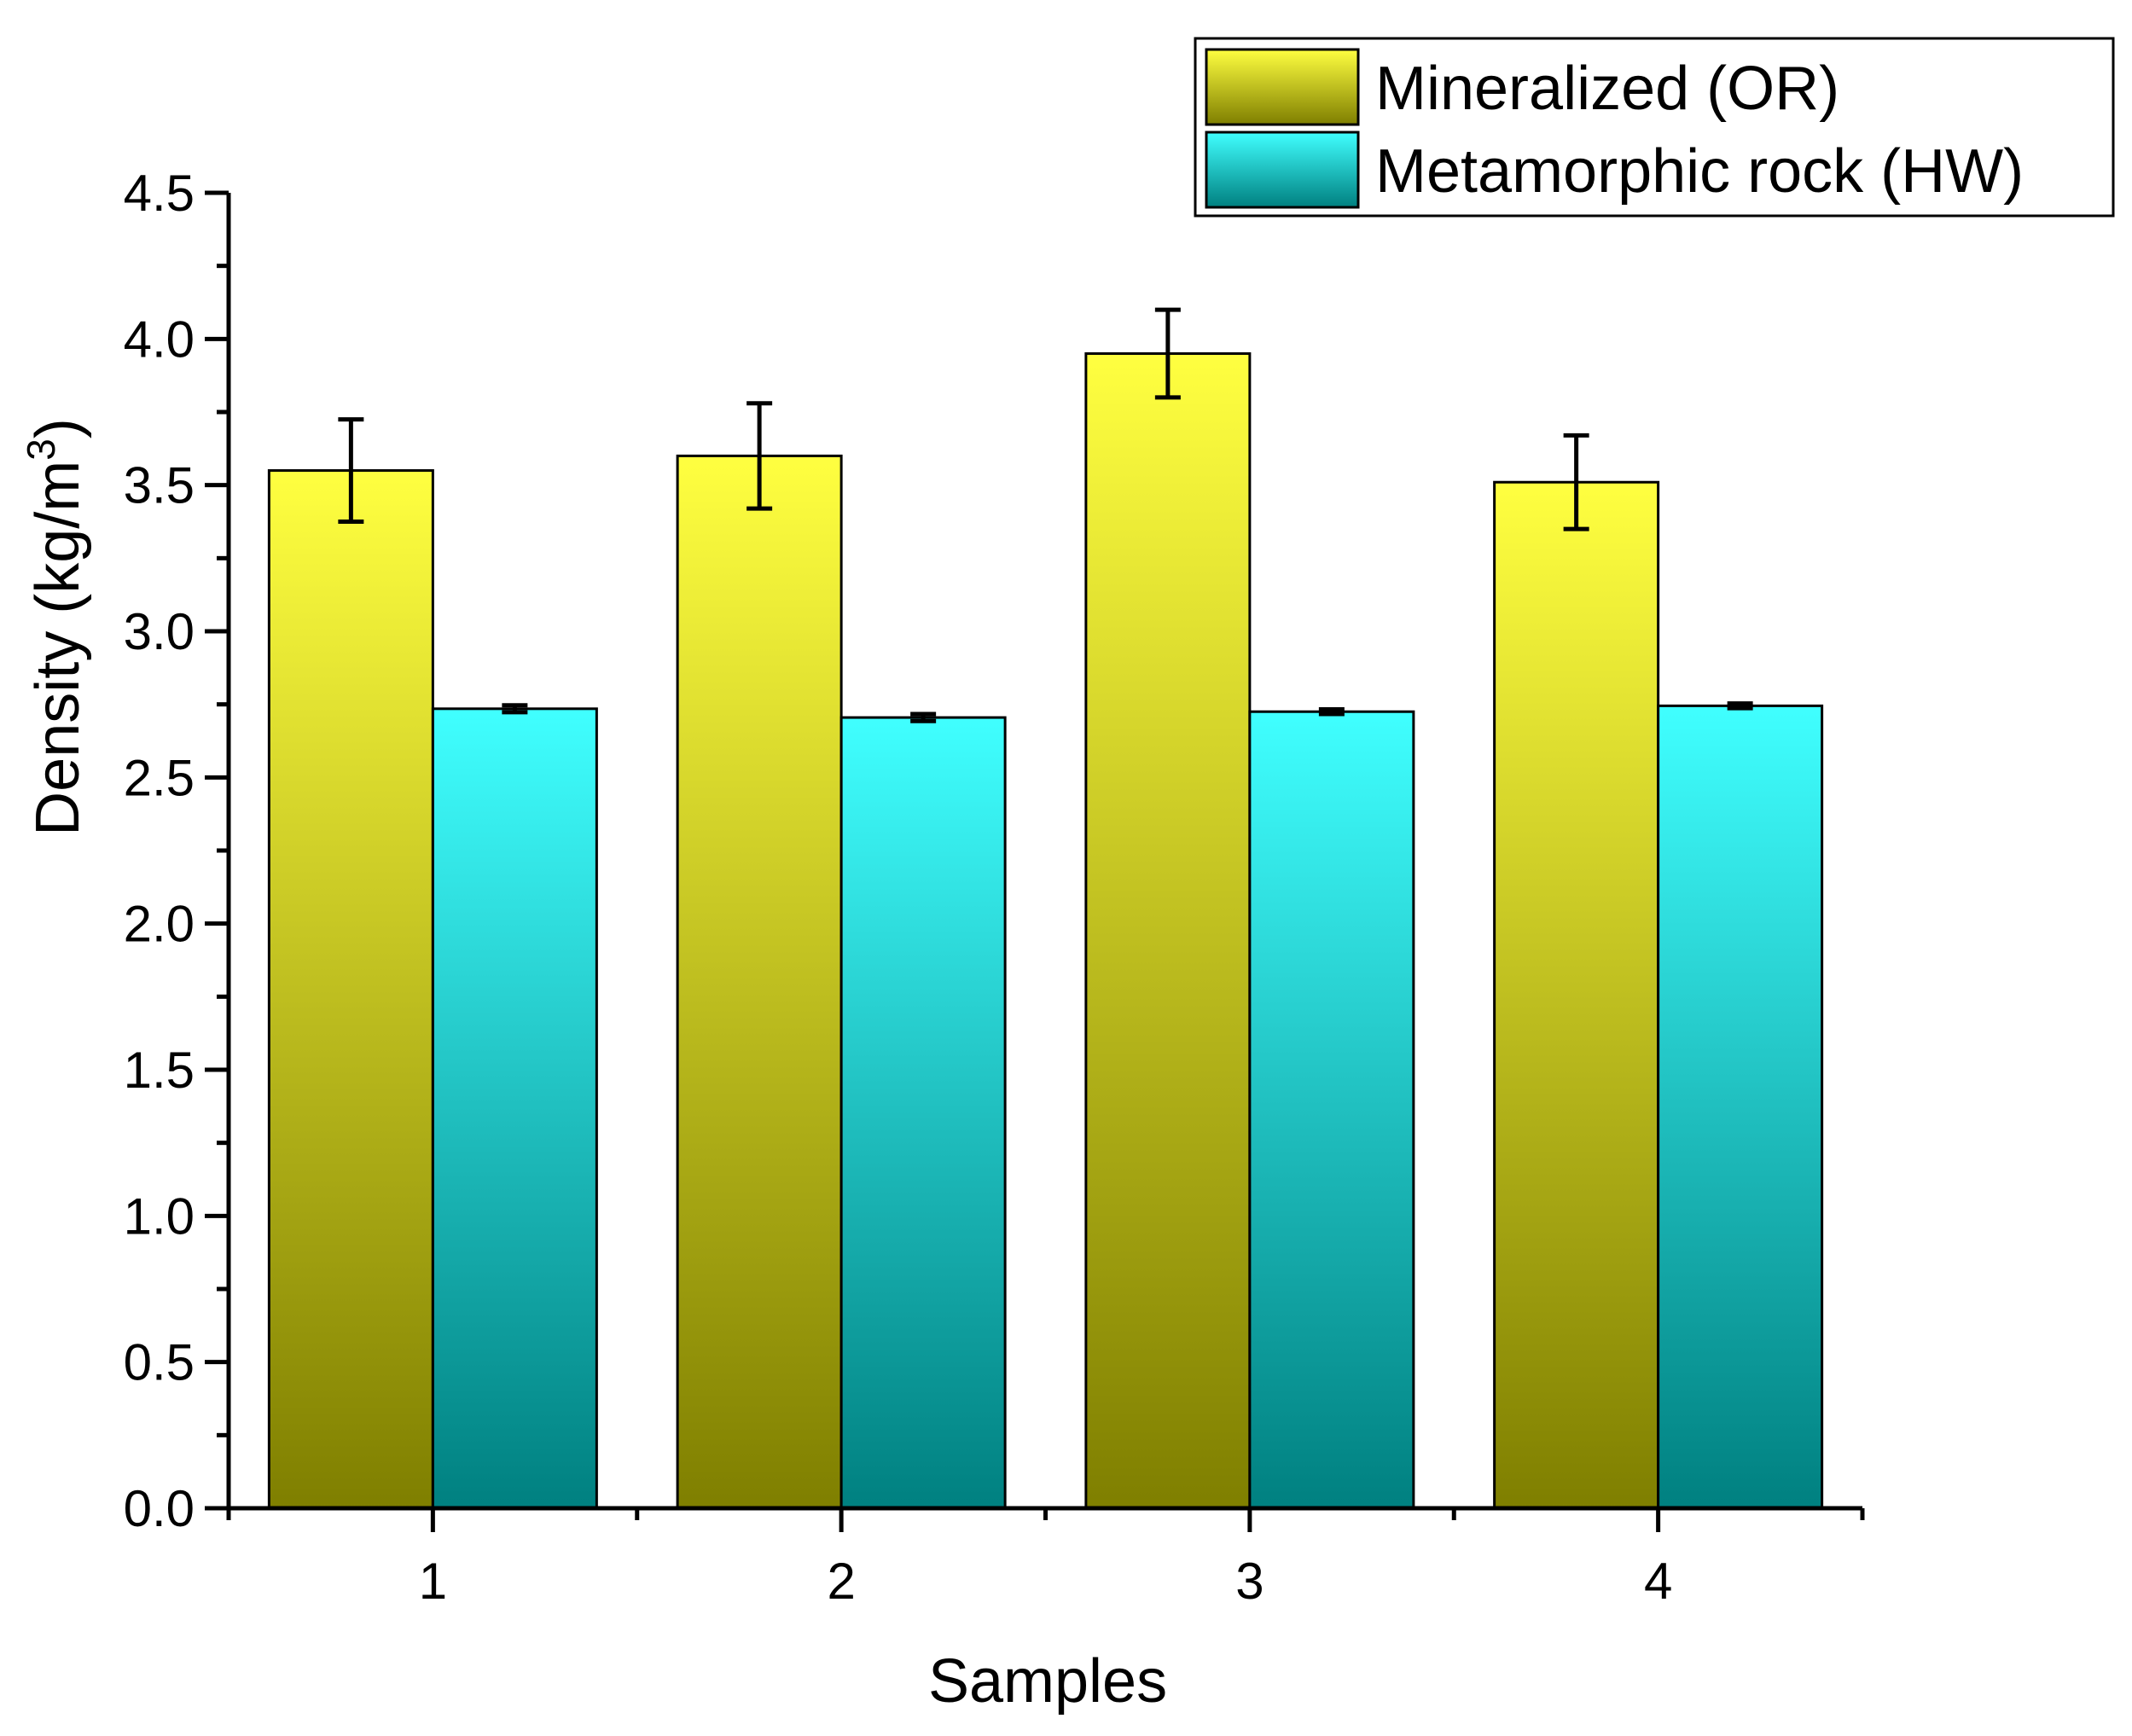  What do you see at coordinates (841, 1581) in the screenshot?
I see `x-tick-label: 2` at bounding box center [841, 1581].